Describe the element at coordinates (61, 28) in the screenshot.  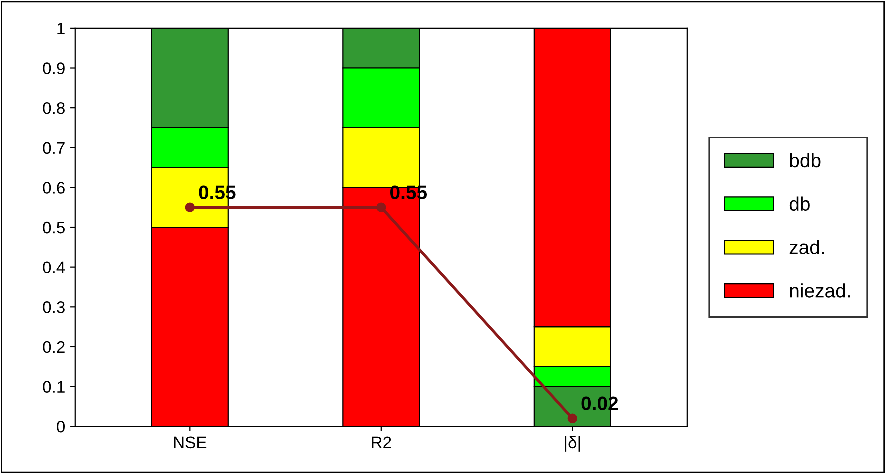
I see `y-tick-label: 1` at that location.